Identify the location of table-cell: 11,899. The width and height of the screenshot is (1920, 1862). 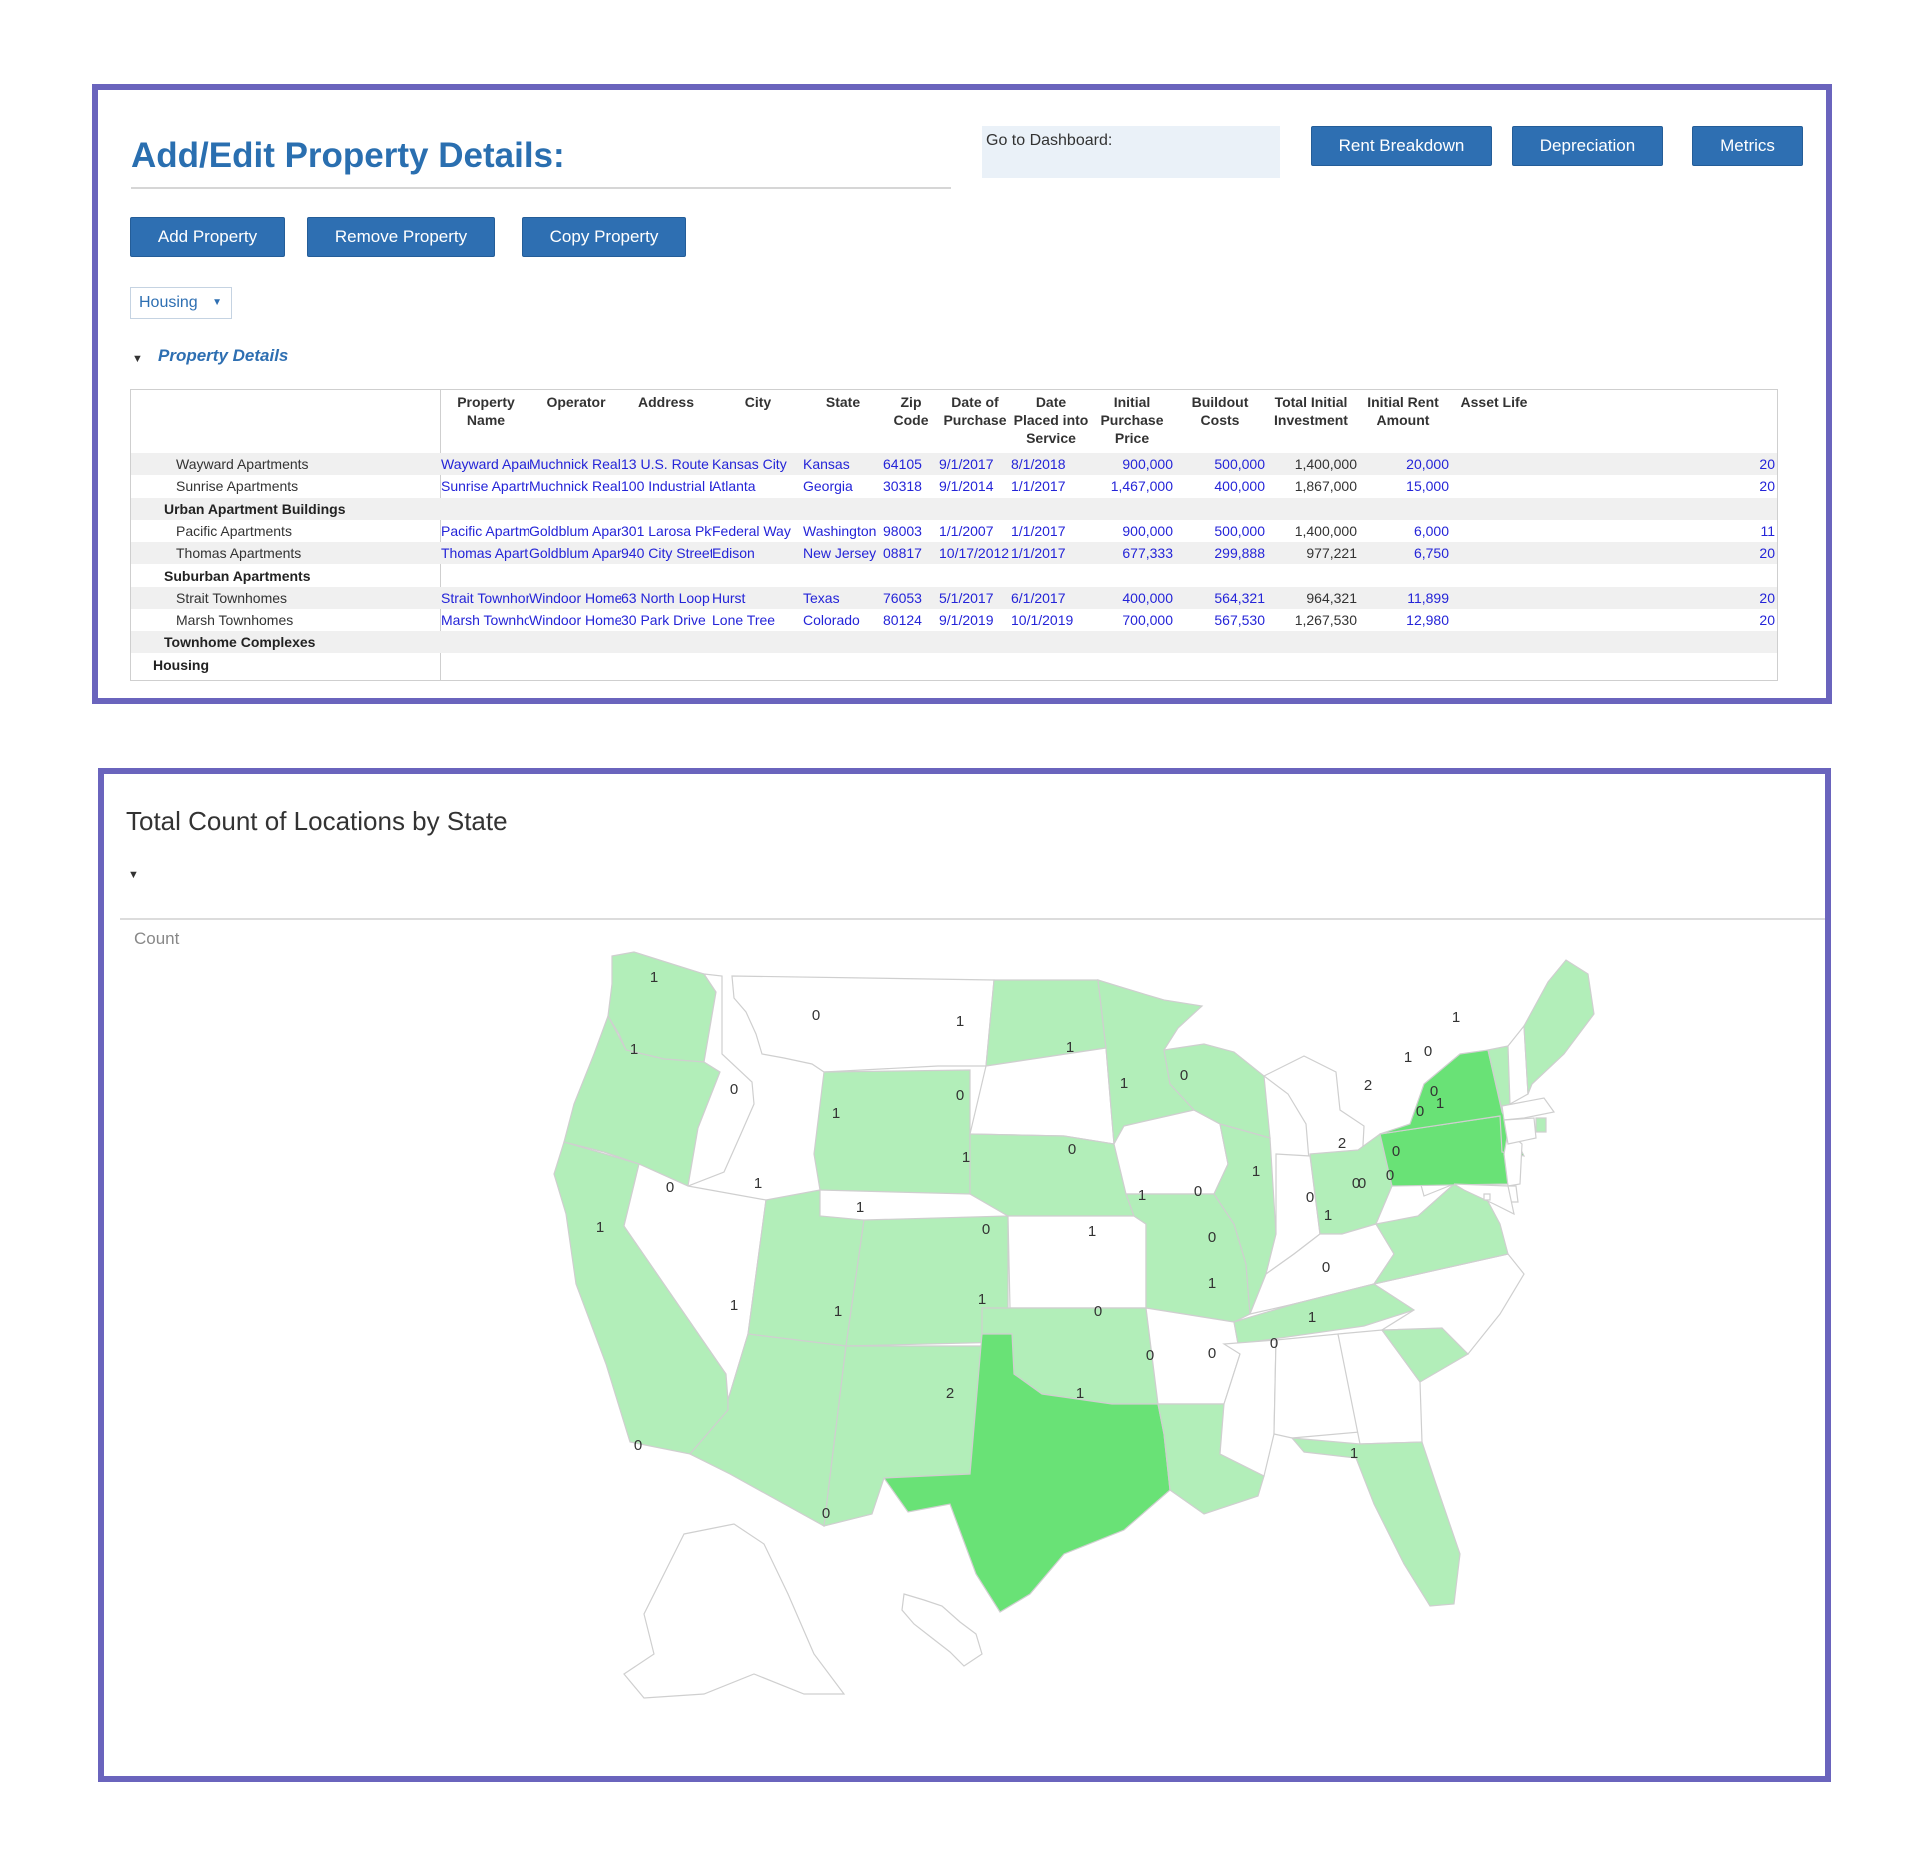
(1428, 597).